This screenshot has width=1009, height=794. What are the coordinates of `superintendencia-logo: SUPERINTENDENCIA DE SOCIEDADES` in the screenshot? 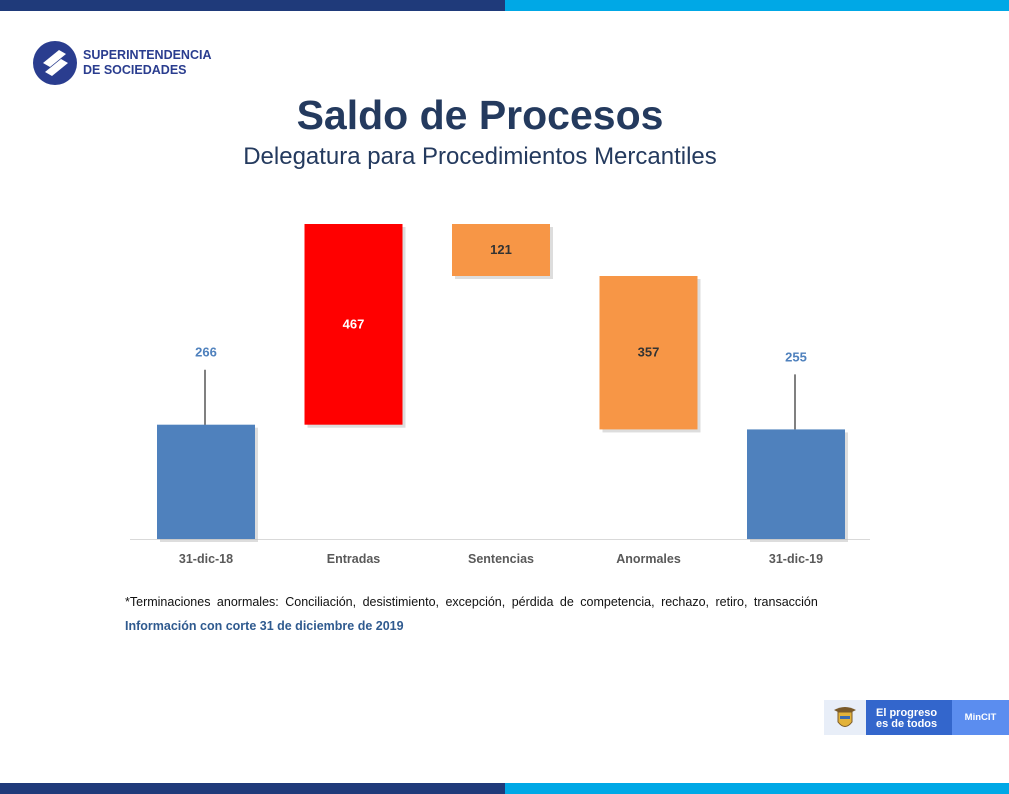 It's located at (122, 63).